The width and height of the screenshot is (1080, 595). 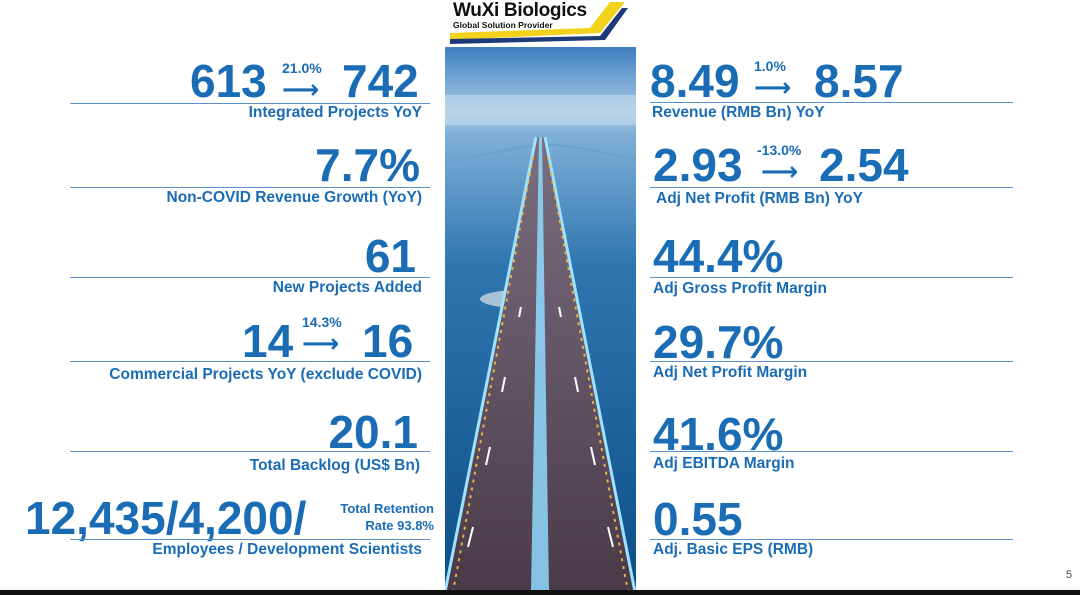 I want to click on growth-percent: 21.0%, so click(x=302, y=68).